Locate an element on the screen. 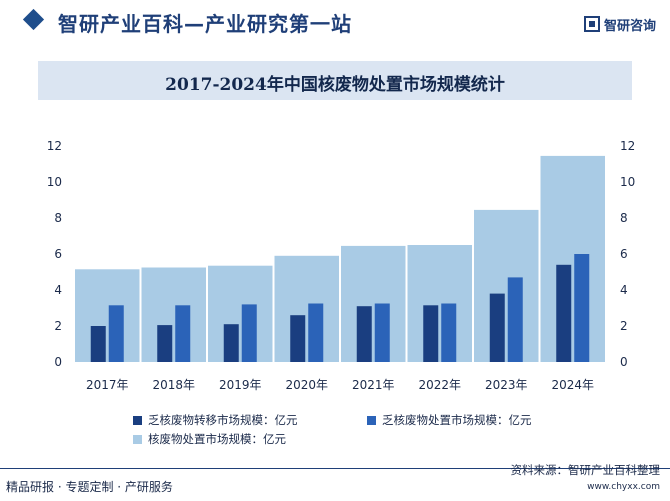 Image resolution: width=670 pixels, height=501 pixels. source-url: www.chyxx.com is located at coordinates (623, 487).